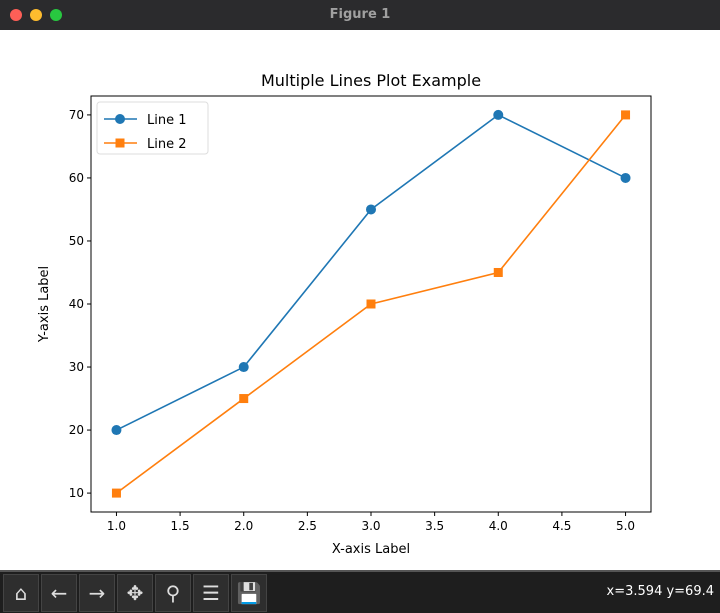 The width and height of the screenshot is (720, 613). What do you see at coordinates (76, 430) in the screenshot?
I see `y-tick-label: 20` at bounding box center [76, 430].